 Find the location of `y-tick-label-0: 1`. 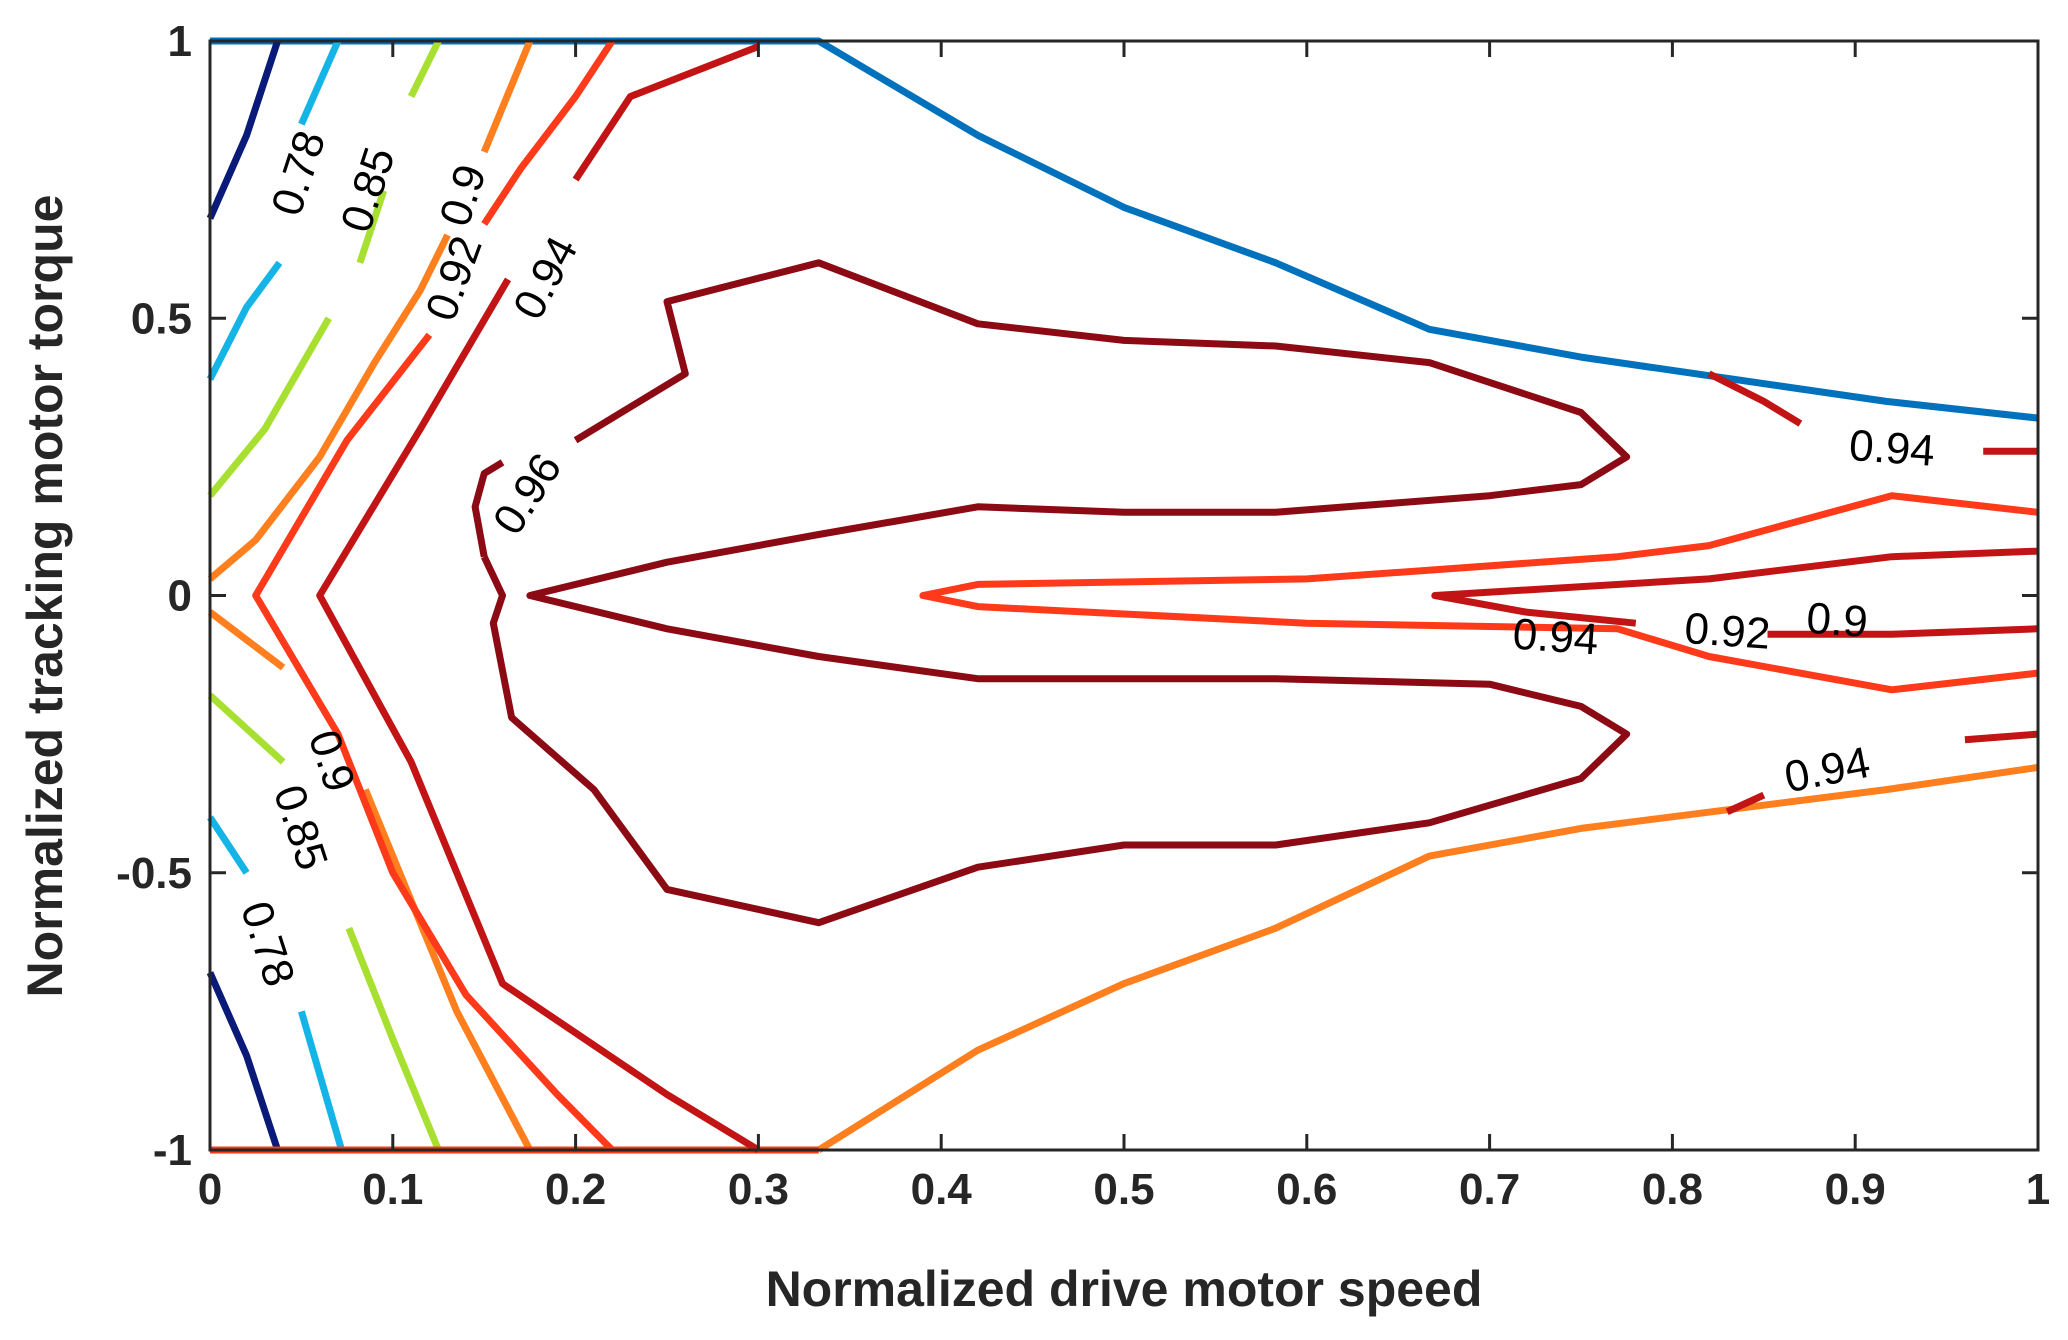

y-tick-label-0: 1 is located at coordinates (180, 41).